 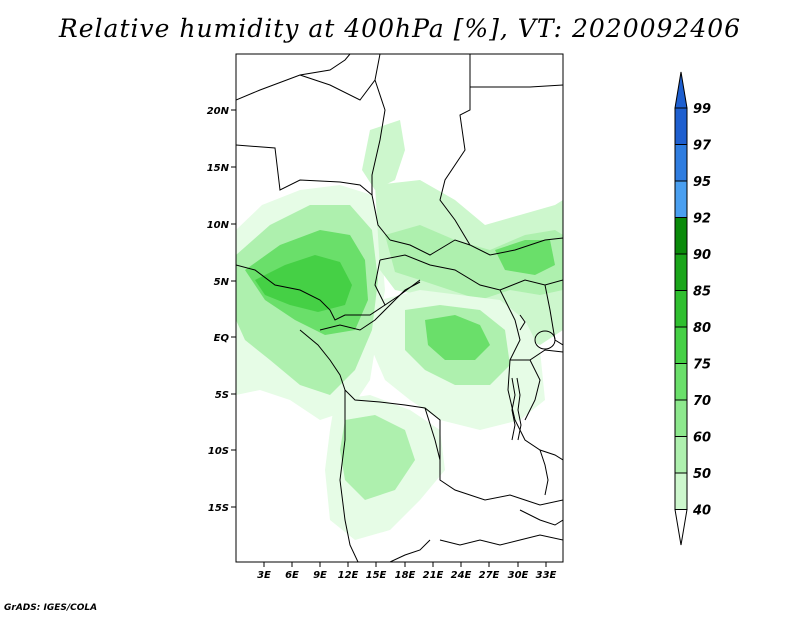 I want to click on lat-tick-10N: 10N, so click(x=221, y=225).